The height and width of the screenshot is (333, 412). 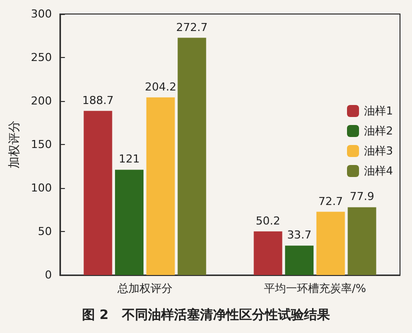 What do you see at coordinates (98, 100) in the screenshot?
I see `data-label: 188.7` at bounding box center [98, 100].